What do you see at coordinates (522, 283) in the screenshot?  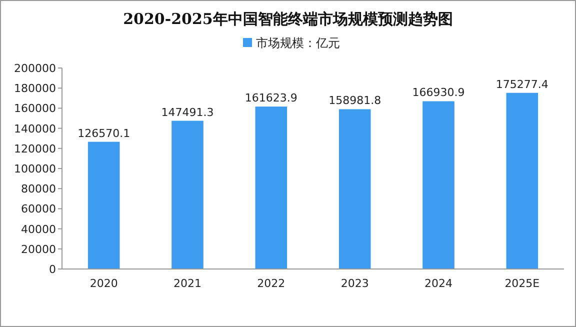 I see `x-tick-label: 2025E` at bounding box center [522, 283].